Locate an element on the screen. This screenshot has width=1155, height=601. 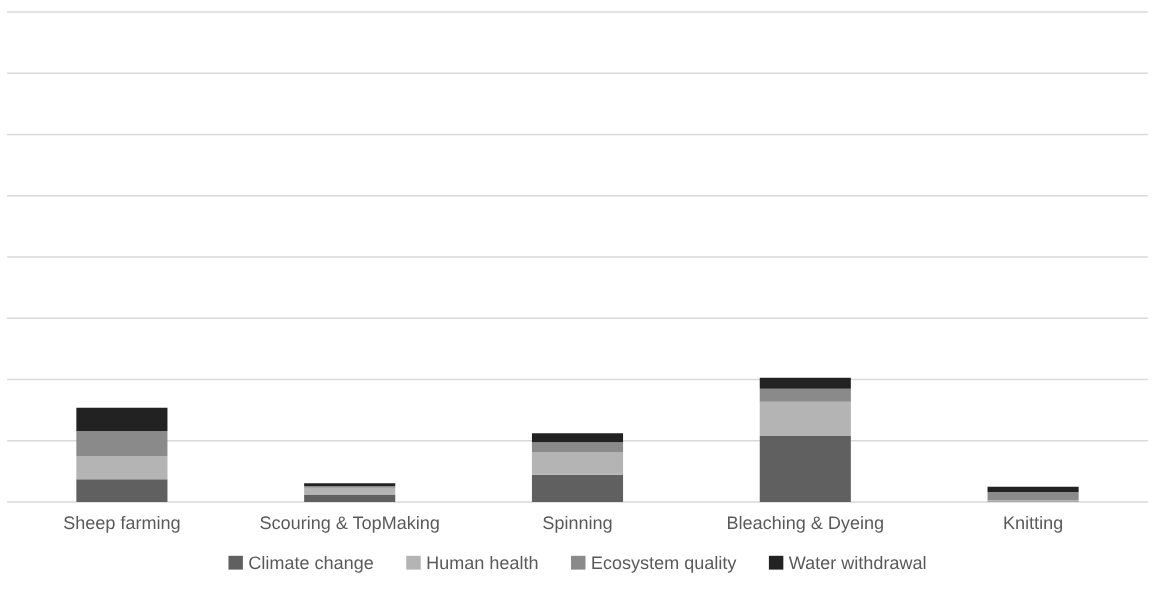
x-tick-label: Bleaching & Dyeing is located at coordinates (805, 524).